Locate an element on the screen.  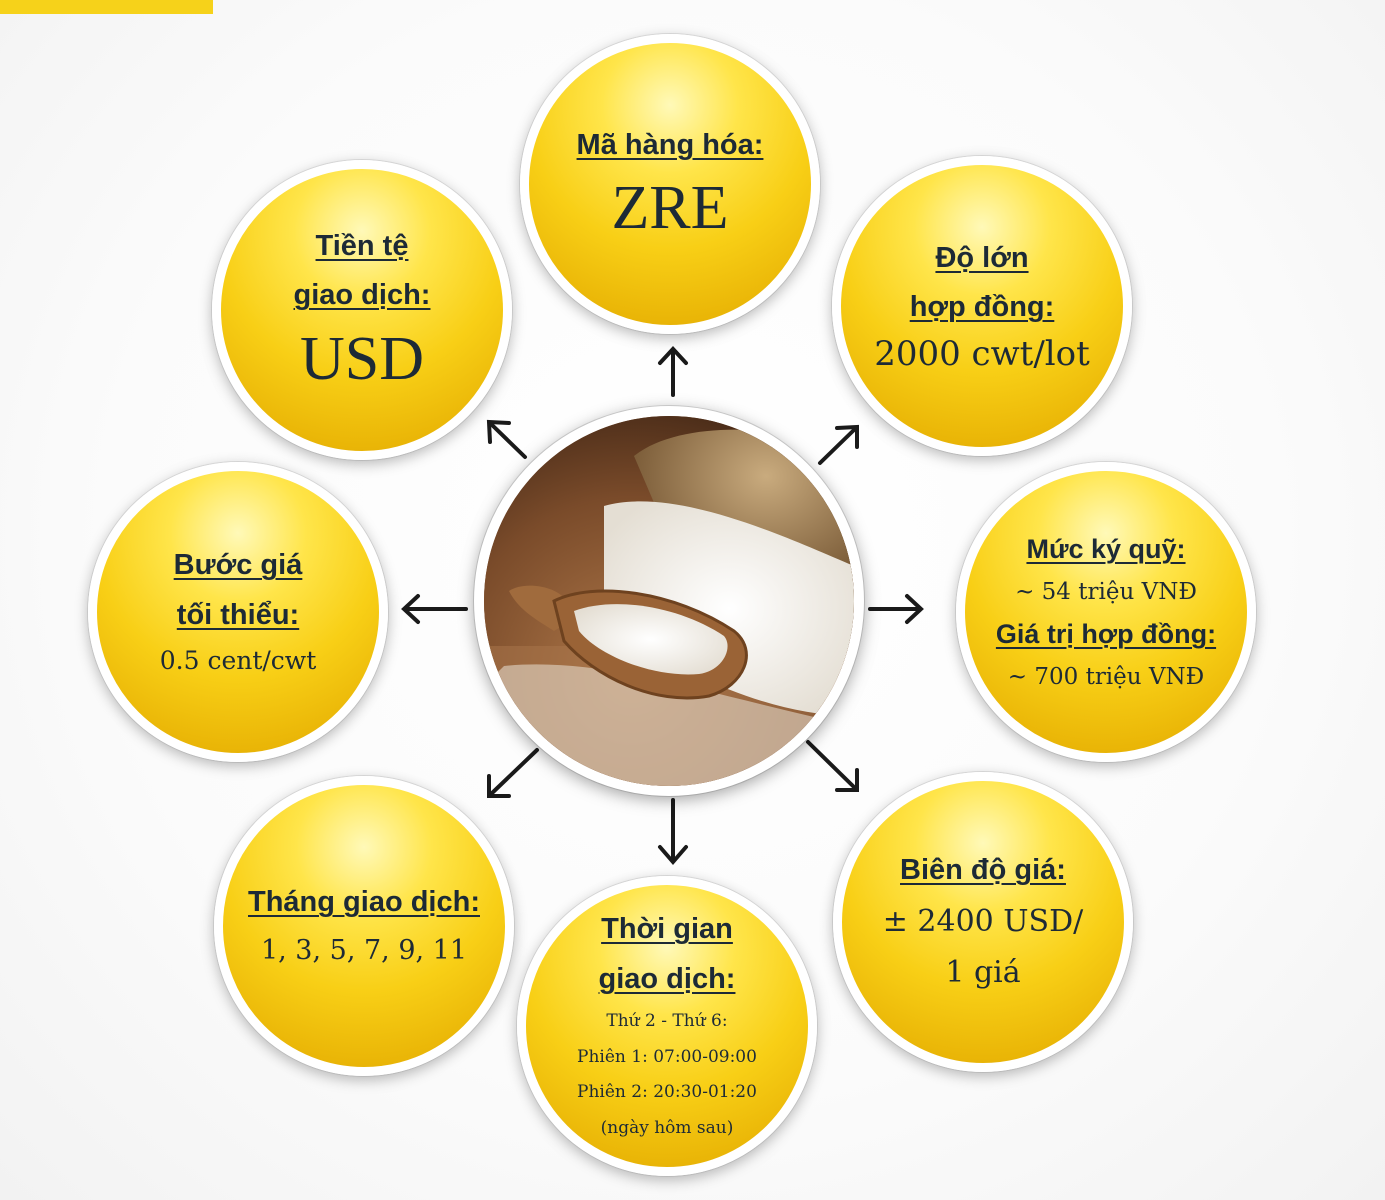
price-limit-heading: Biên độ giá: is located at coordinates (983, 870).